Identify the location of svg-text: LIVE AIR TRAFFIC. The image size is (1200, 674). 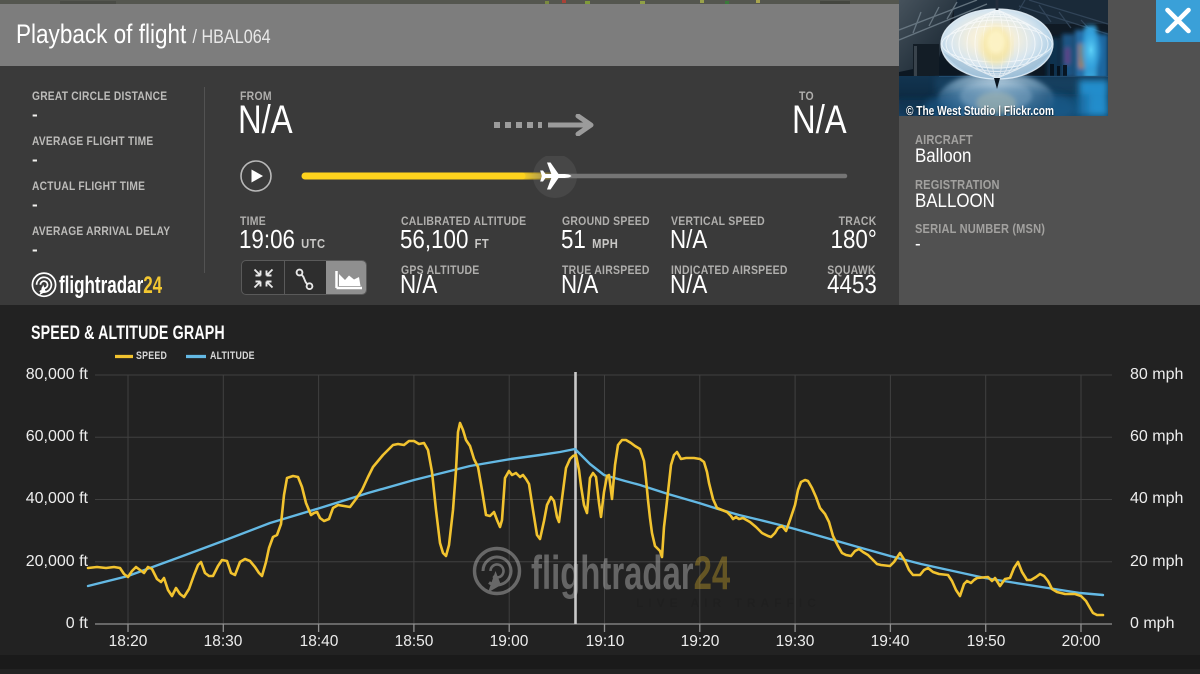
(728, 603).